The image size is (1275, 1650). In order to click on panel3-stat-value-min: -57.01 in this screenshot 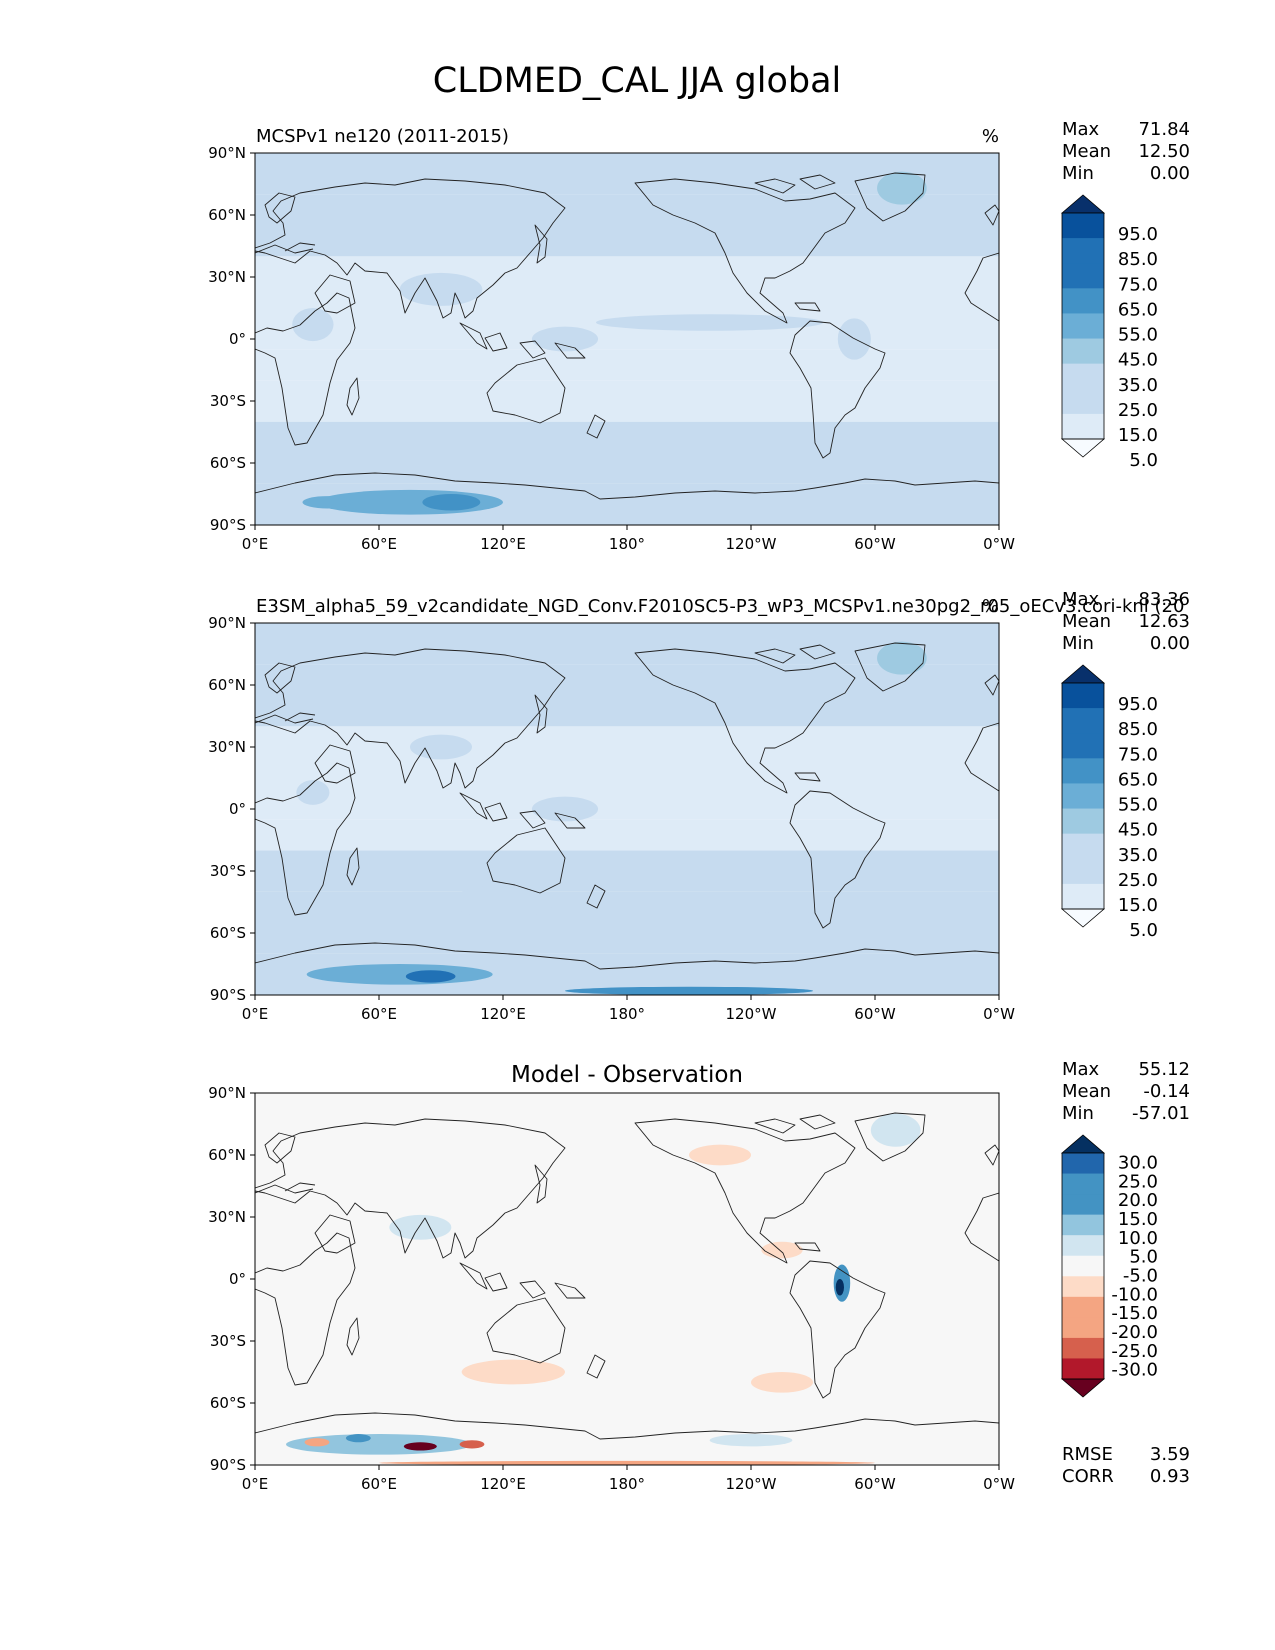, I will do `click(1161, 1113)`.